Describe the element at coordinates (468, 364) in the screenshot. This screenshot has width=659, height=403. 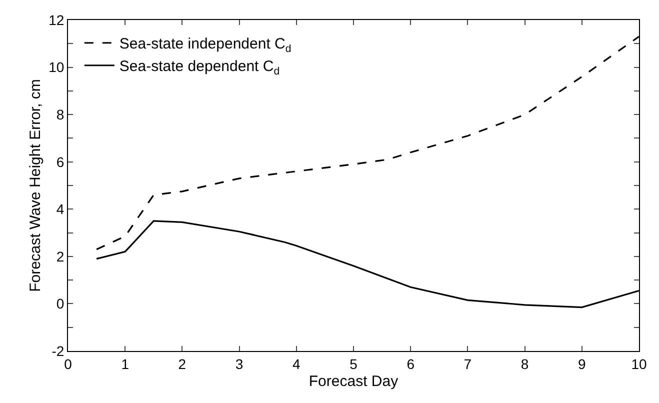
I see `x-tick-label: 7` at that location.